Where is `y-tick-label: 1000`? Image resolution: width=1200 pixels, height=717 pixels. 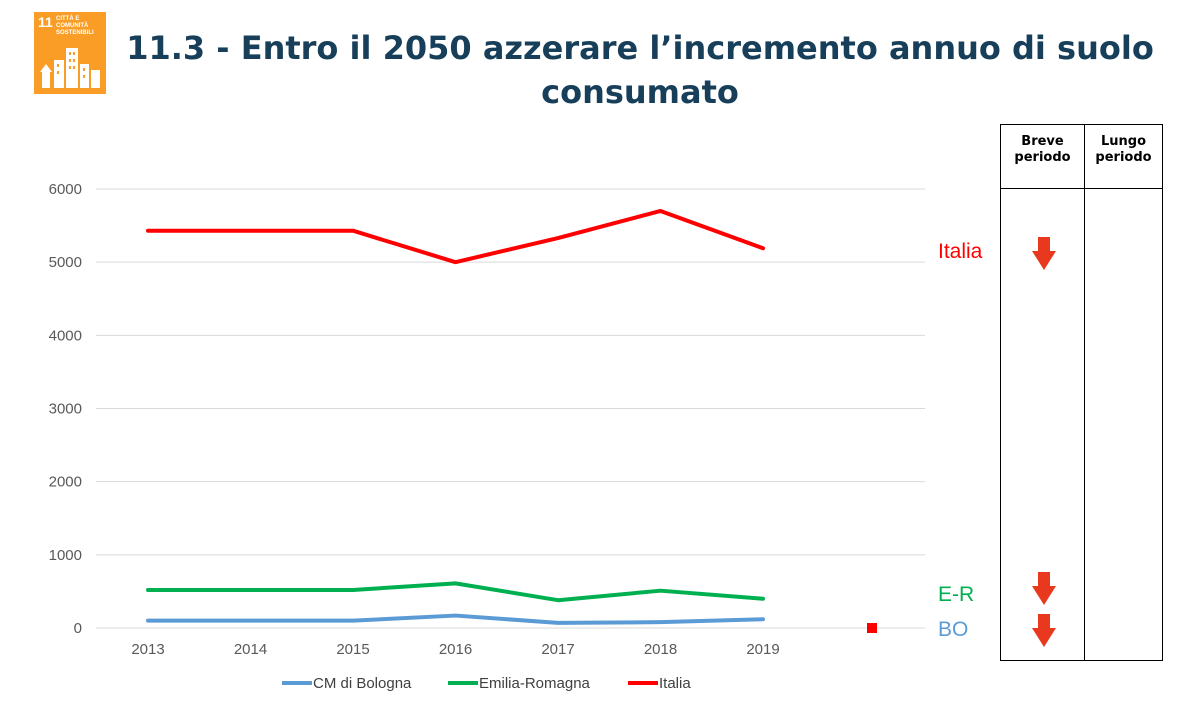
y-tick-label: 1000 is located at coordinates (65, 555).